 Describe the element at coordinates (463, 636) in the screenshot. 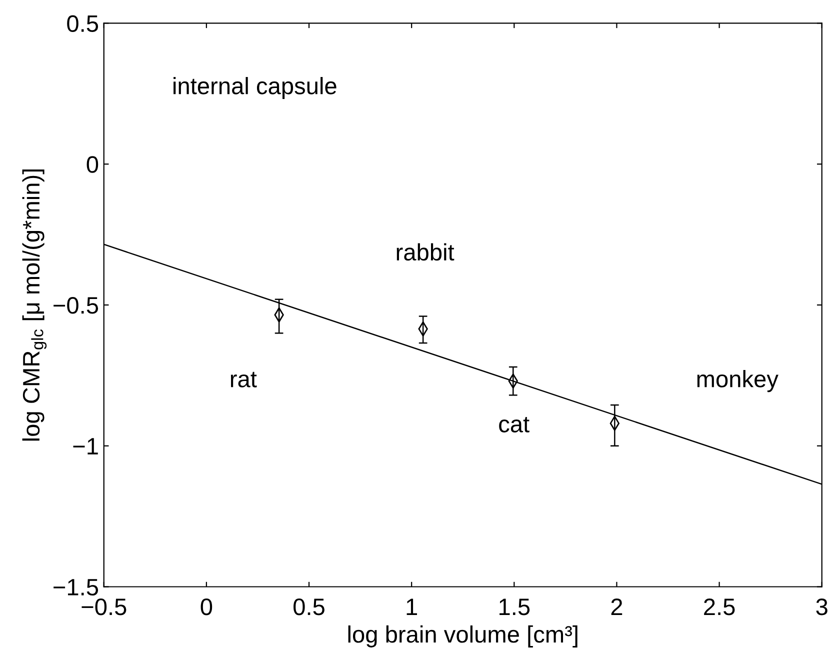

I see `x-axis-title: log brain volume [cm³]` at that location.